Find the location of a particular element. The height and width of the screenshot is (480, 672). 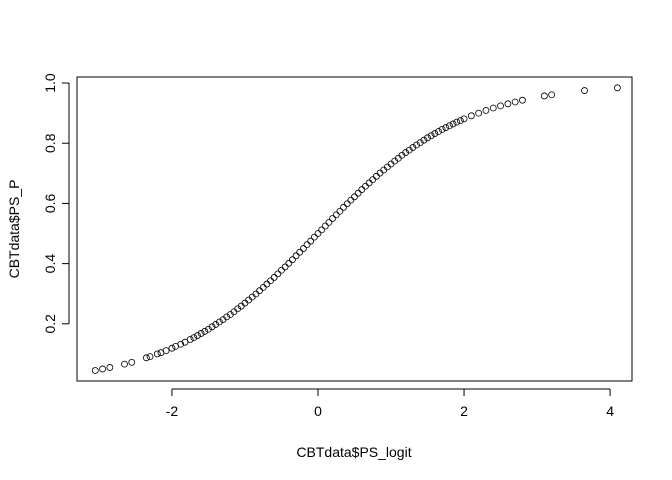

y-tick-label: 1.0 is located at coordinates (50, 83).